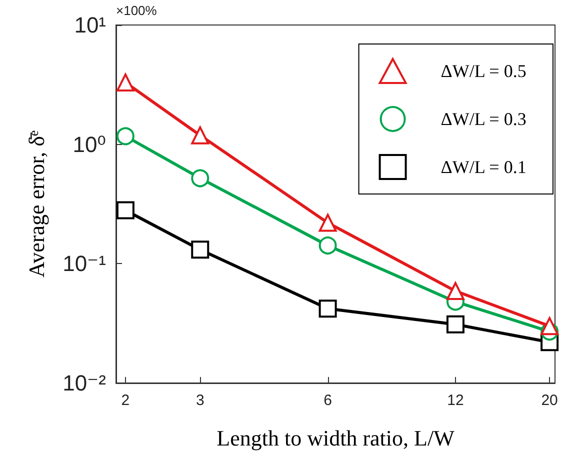  I want to click on legend-label: ΔW/L = 0.5, so click(483, 71).